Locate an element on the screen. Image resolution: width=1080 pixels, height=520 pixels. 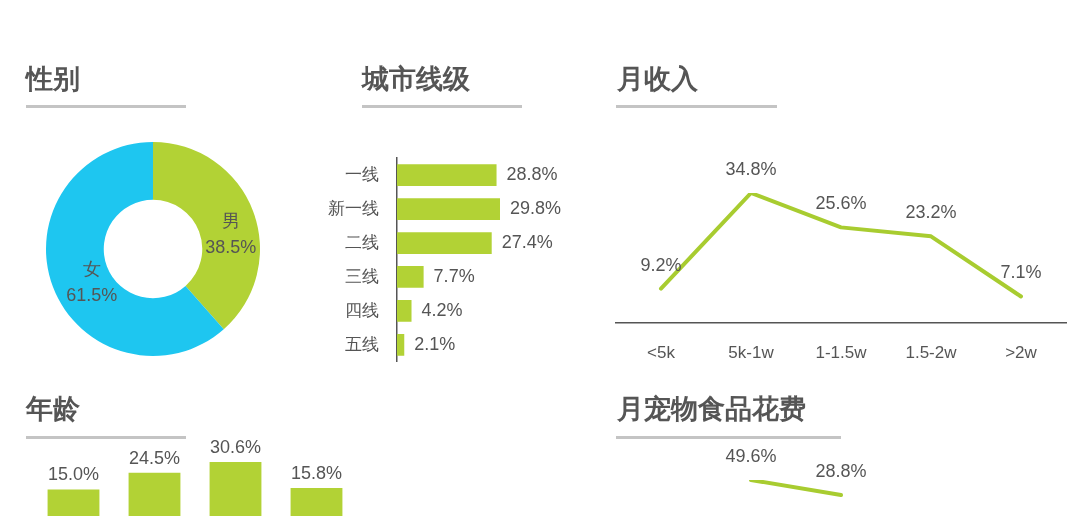
chart-title: 性别 is located at coordinates (53, 79).